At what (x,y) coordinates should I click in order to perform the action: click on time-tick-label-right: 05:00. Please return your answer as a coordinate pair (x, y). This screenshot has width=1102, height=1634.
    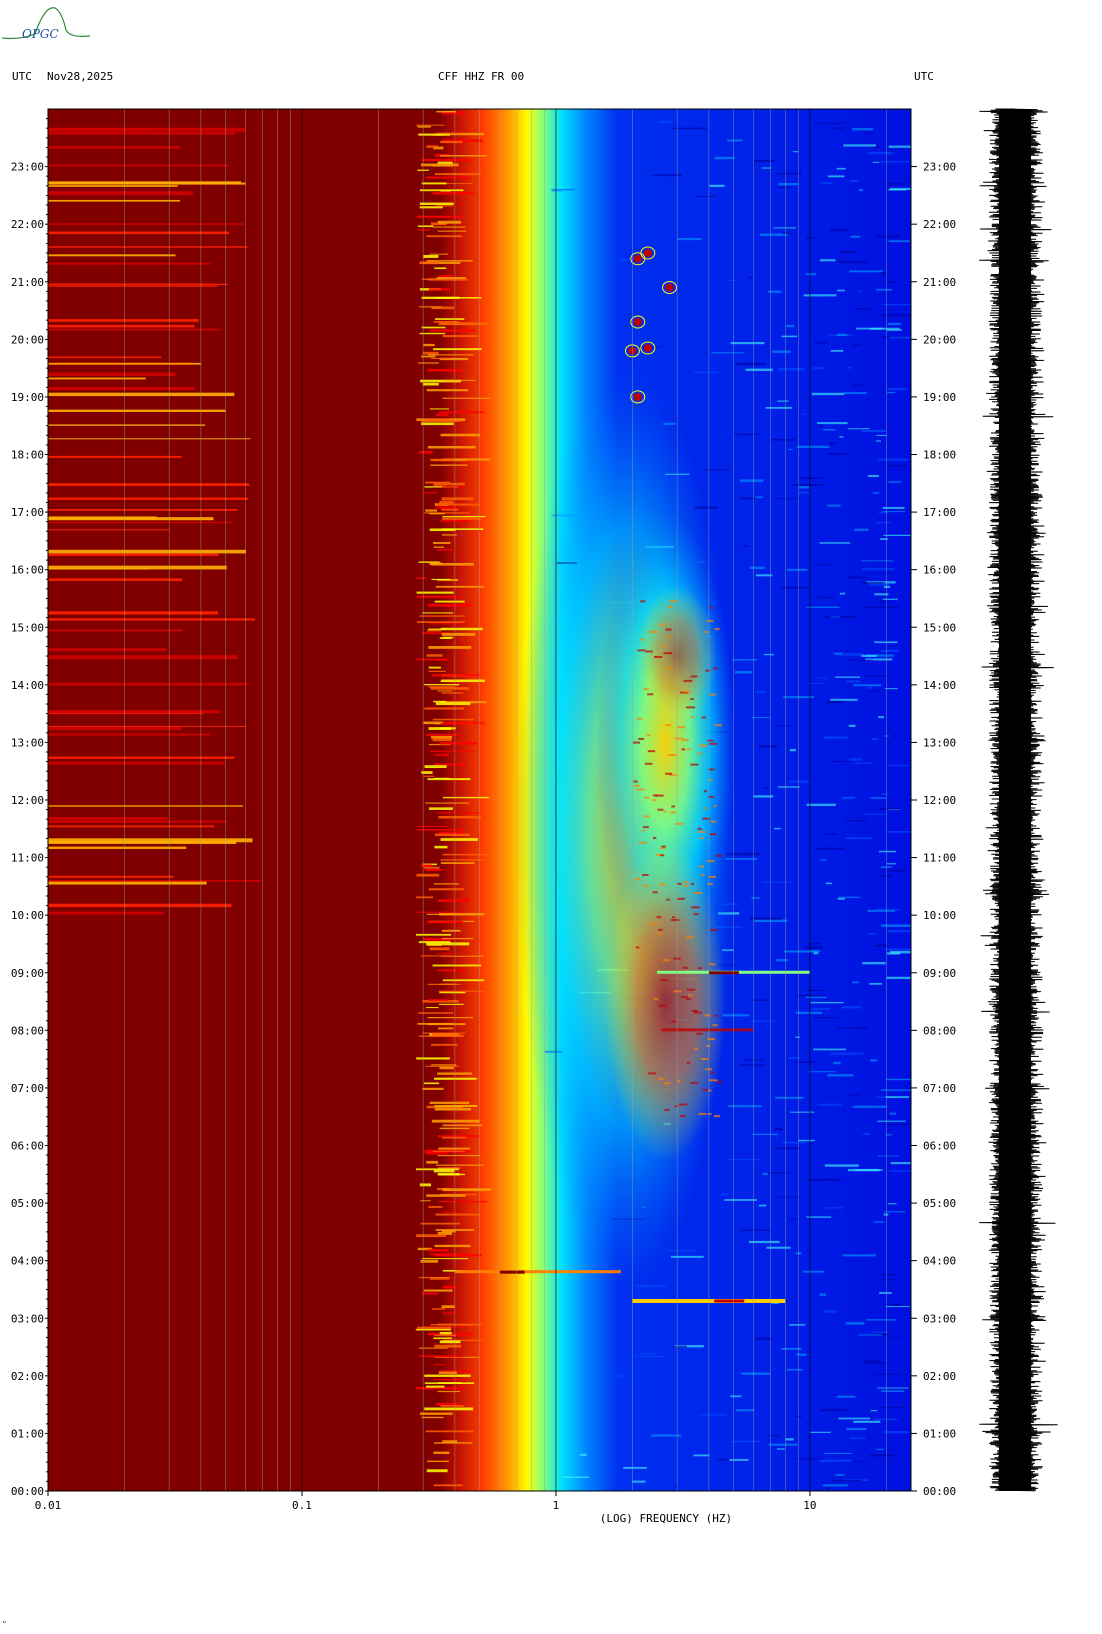
    Looking at the image, I should click on (939, 1203).